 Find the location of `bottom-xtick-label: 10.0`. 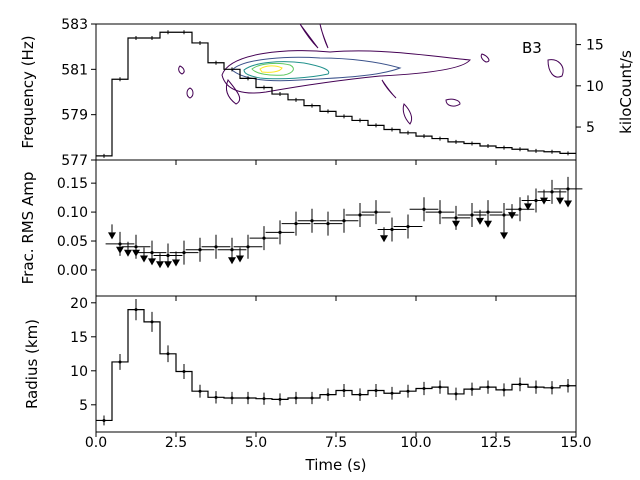

bottom-xtick-label: 10.0 is located at coordinates (415, 443).